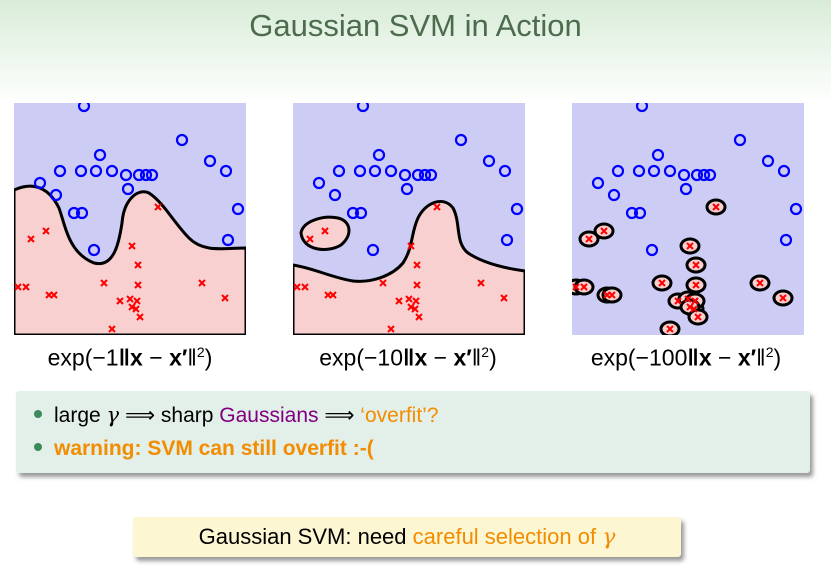 The width and height of the screenshot is (831, 583). What do you see at coordinates (408, 357) in the screenshot?
I see `caption-gamma-10: exp(−10‖x − x′‖2)` at bounding box center [408, 357].